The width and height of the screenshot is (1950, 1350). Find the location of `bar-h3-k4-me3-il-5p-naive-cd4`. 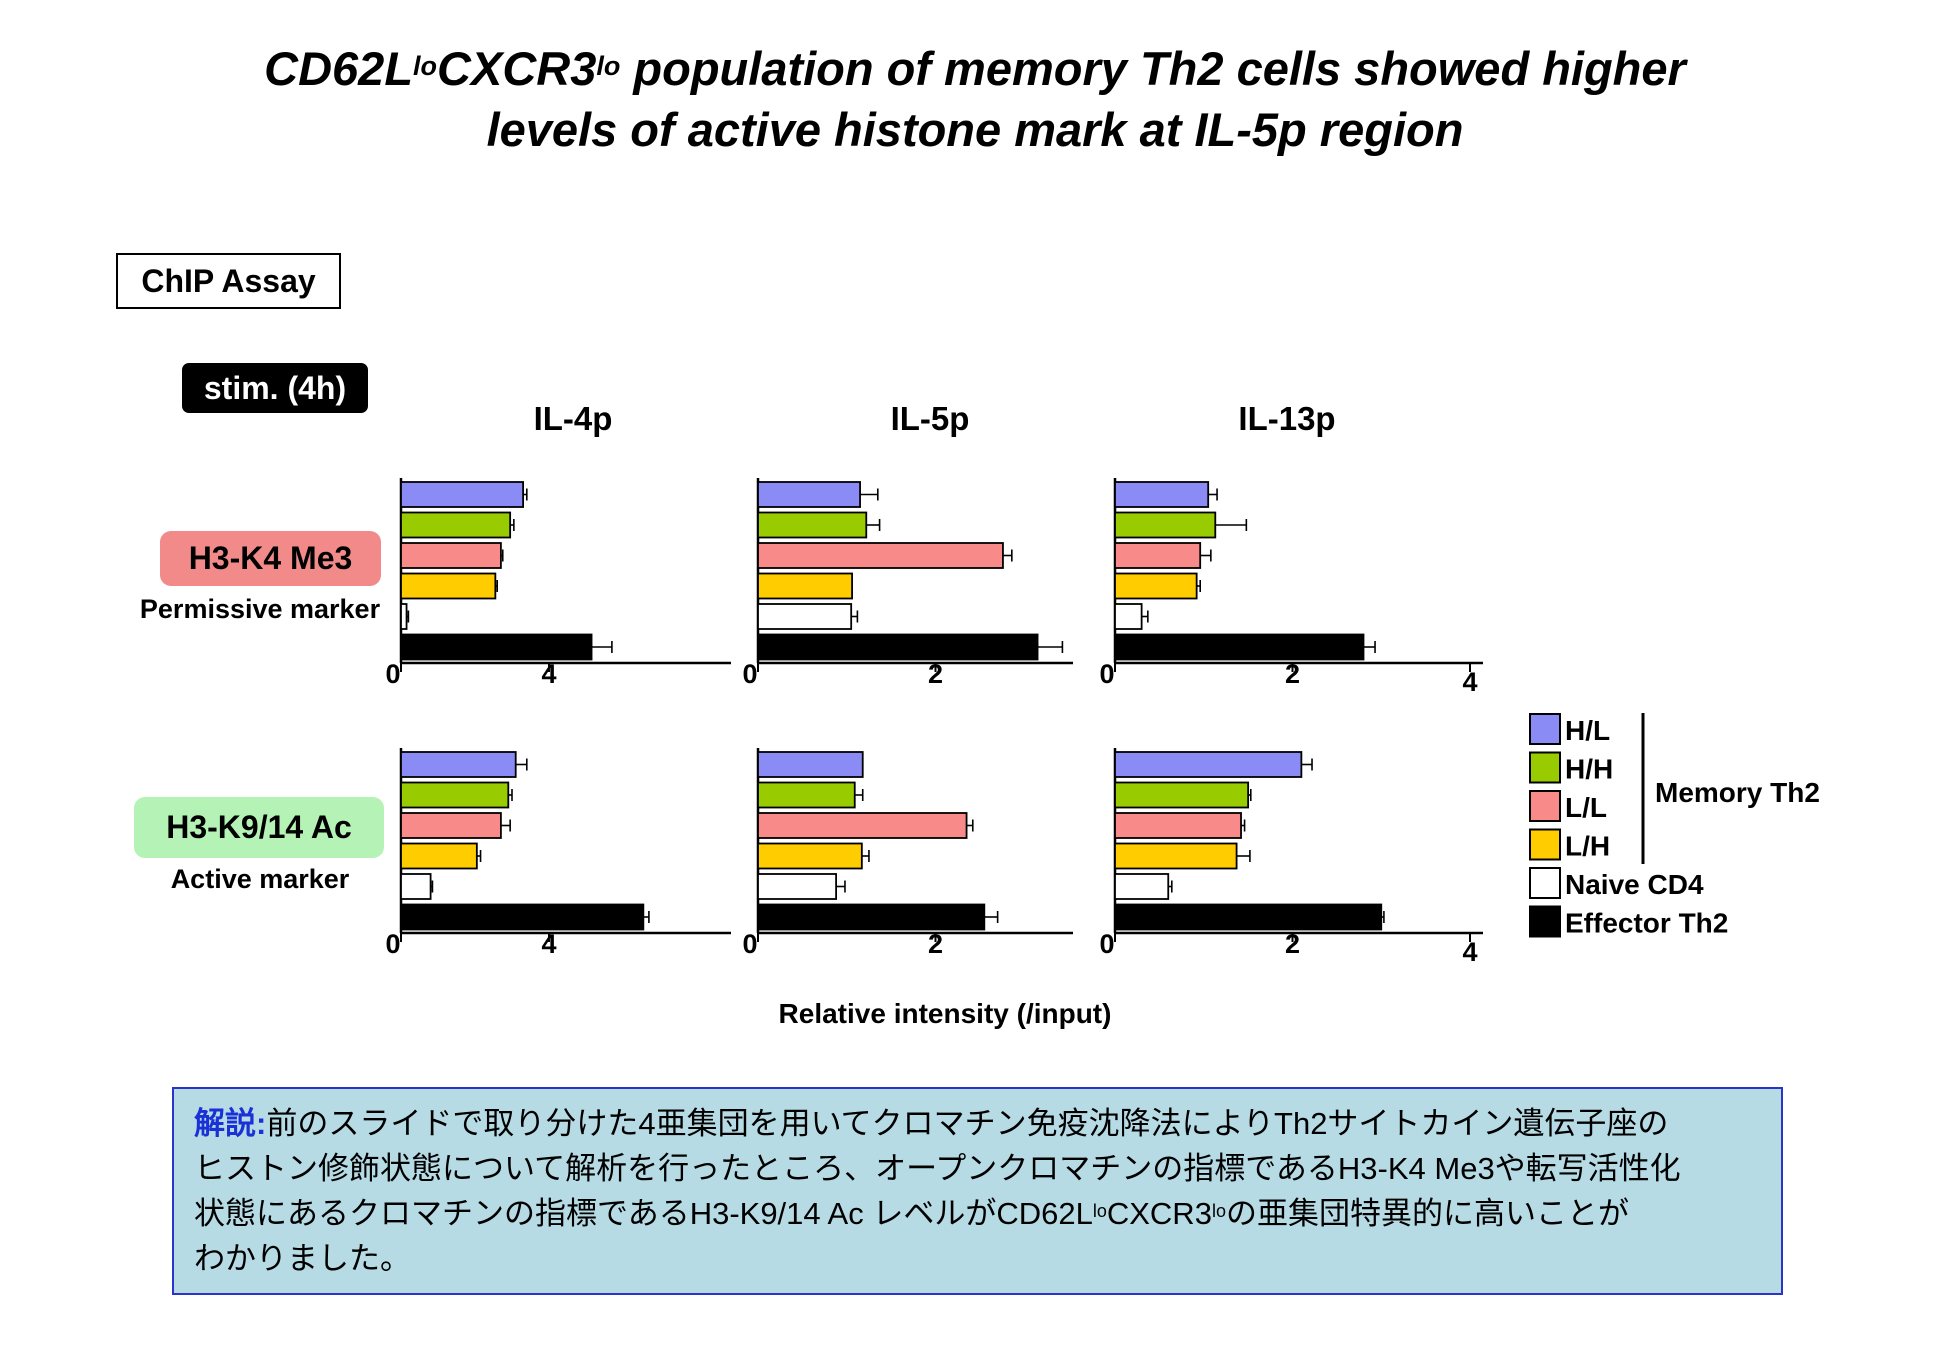

bar-h3-k4-me3-il-5p-naive-cd4 is located at coordinates (805, 616).